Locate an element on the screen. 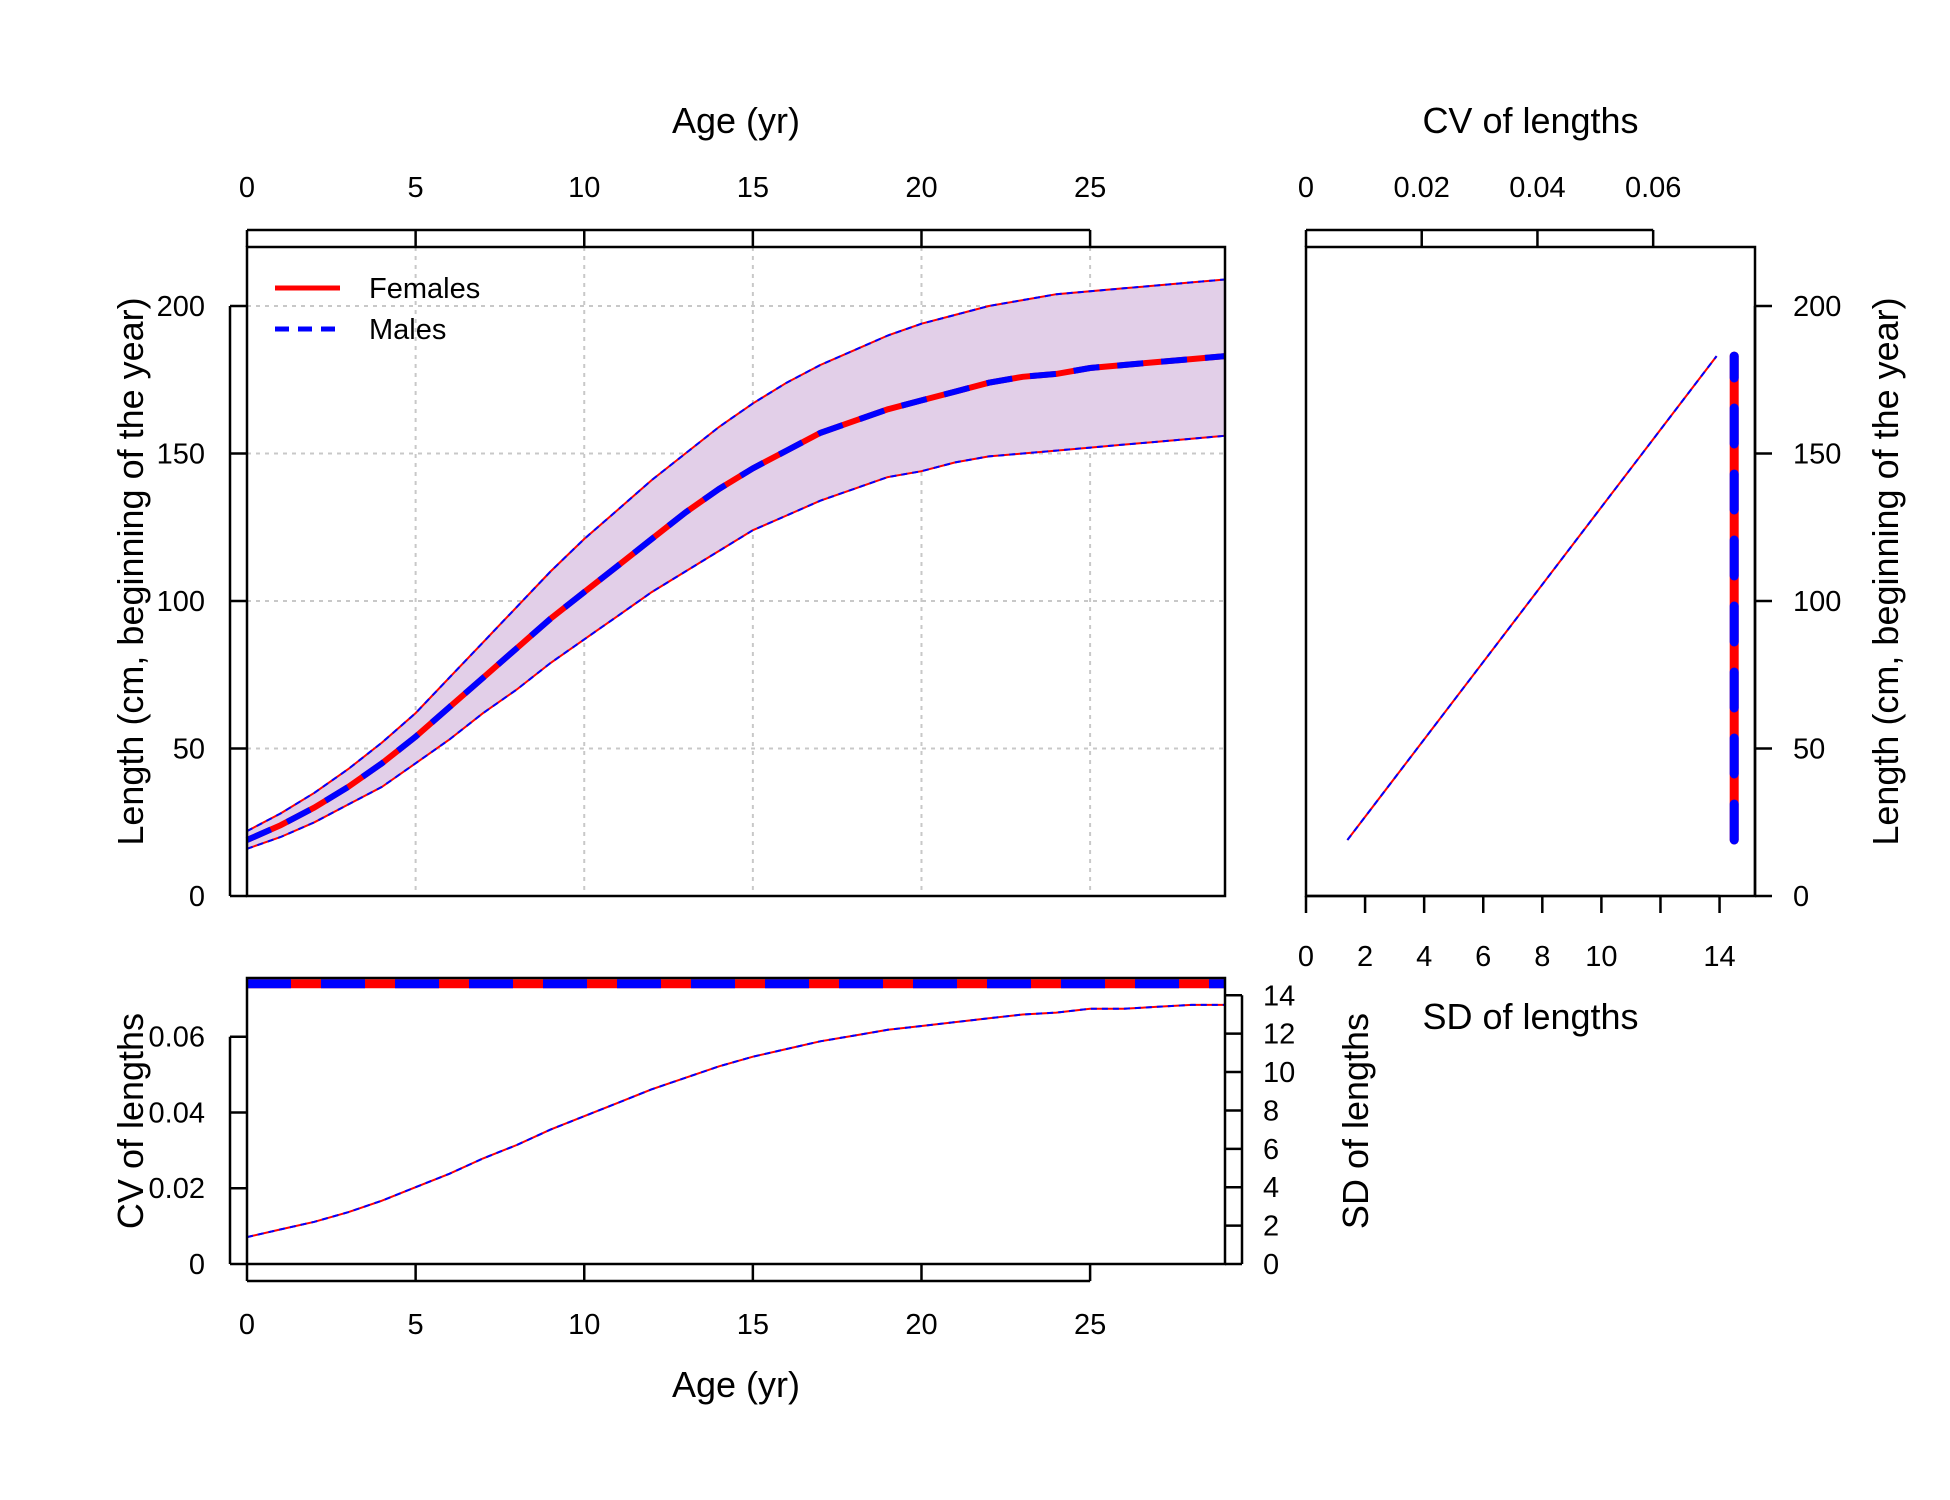 The width and height of the screenshot is (1950, 1500). band-lower-females is located at coordinates (736, 642).